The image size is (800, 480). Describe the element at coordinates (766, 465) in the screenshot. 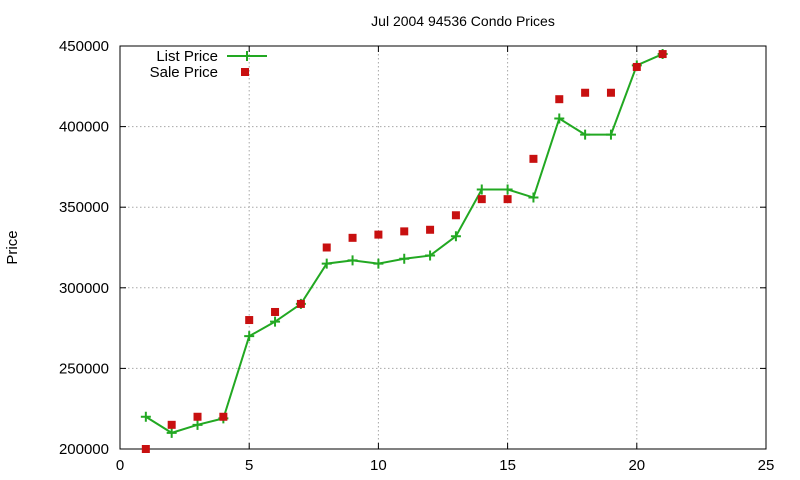

I see `x-tick-label-25: 25` at that location.